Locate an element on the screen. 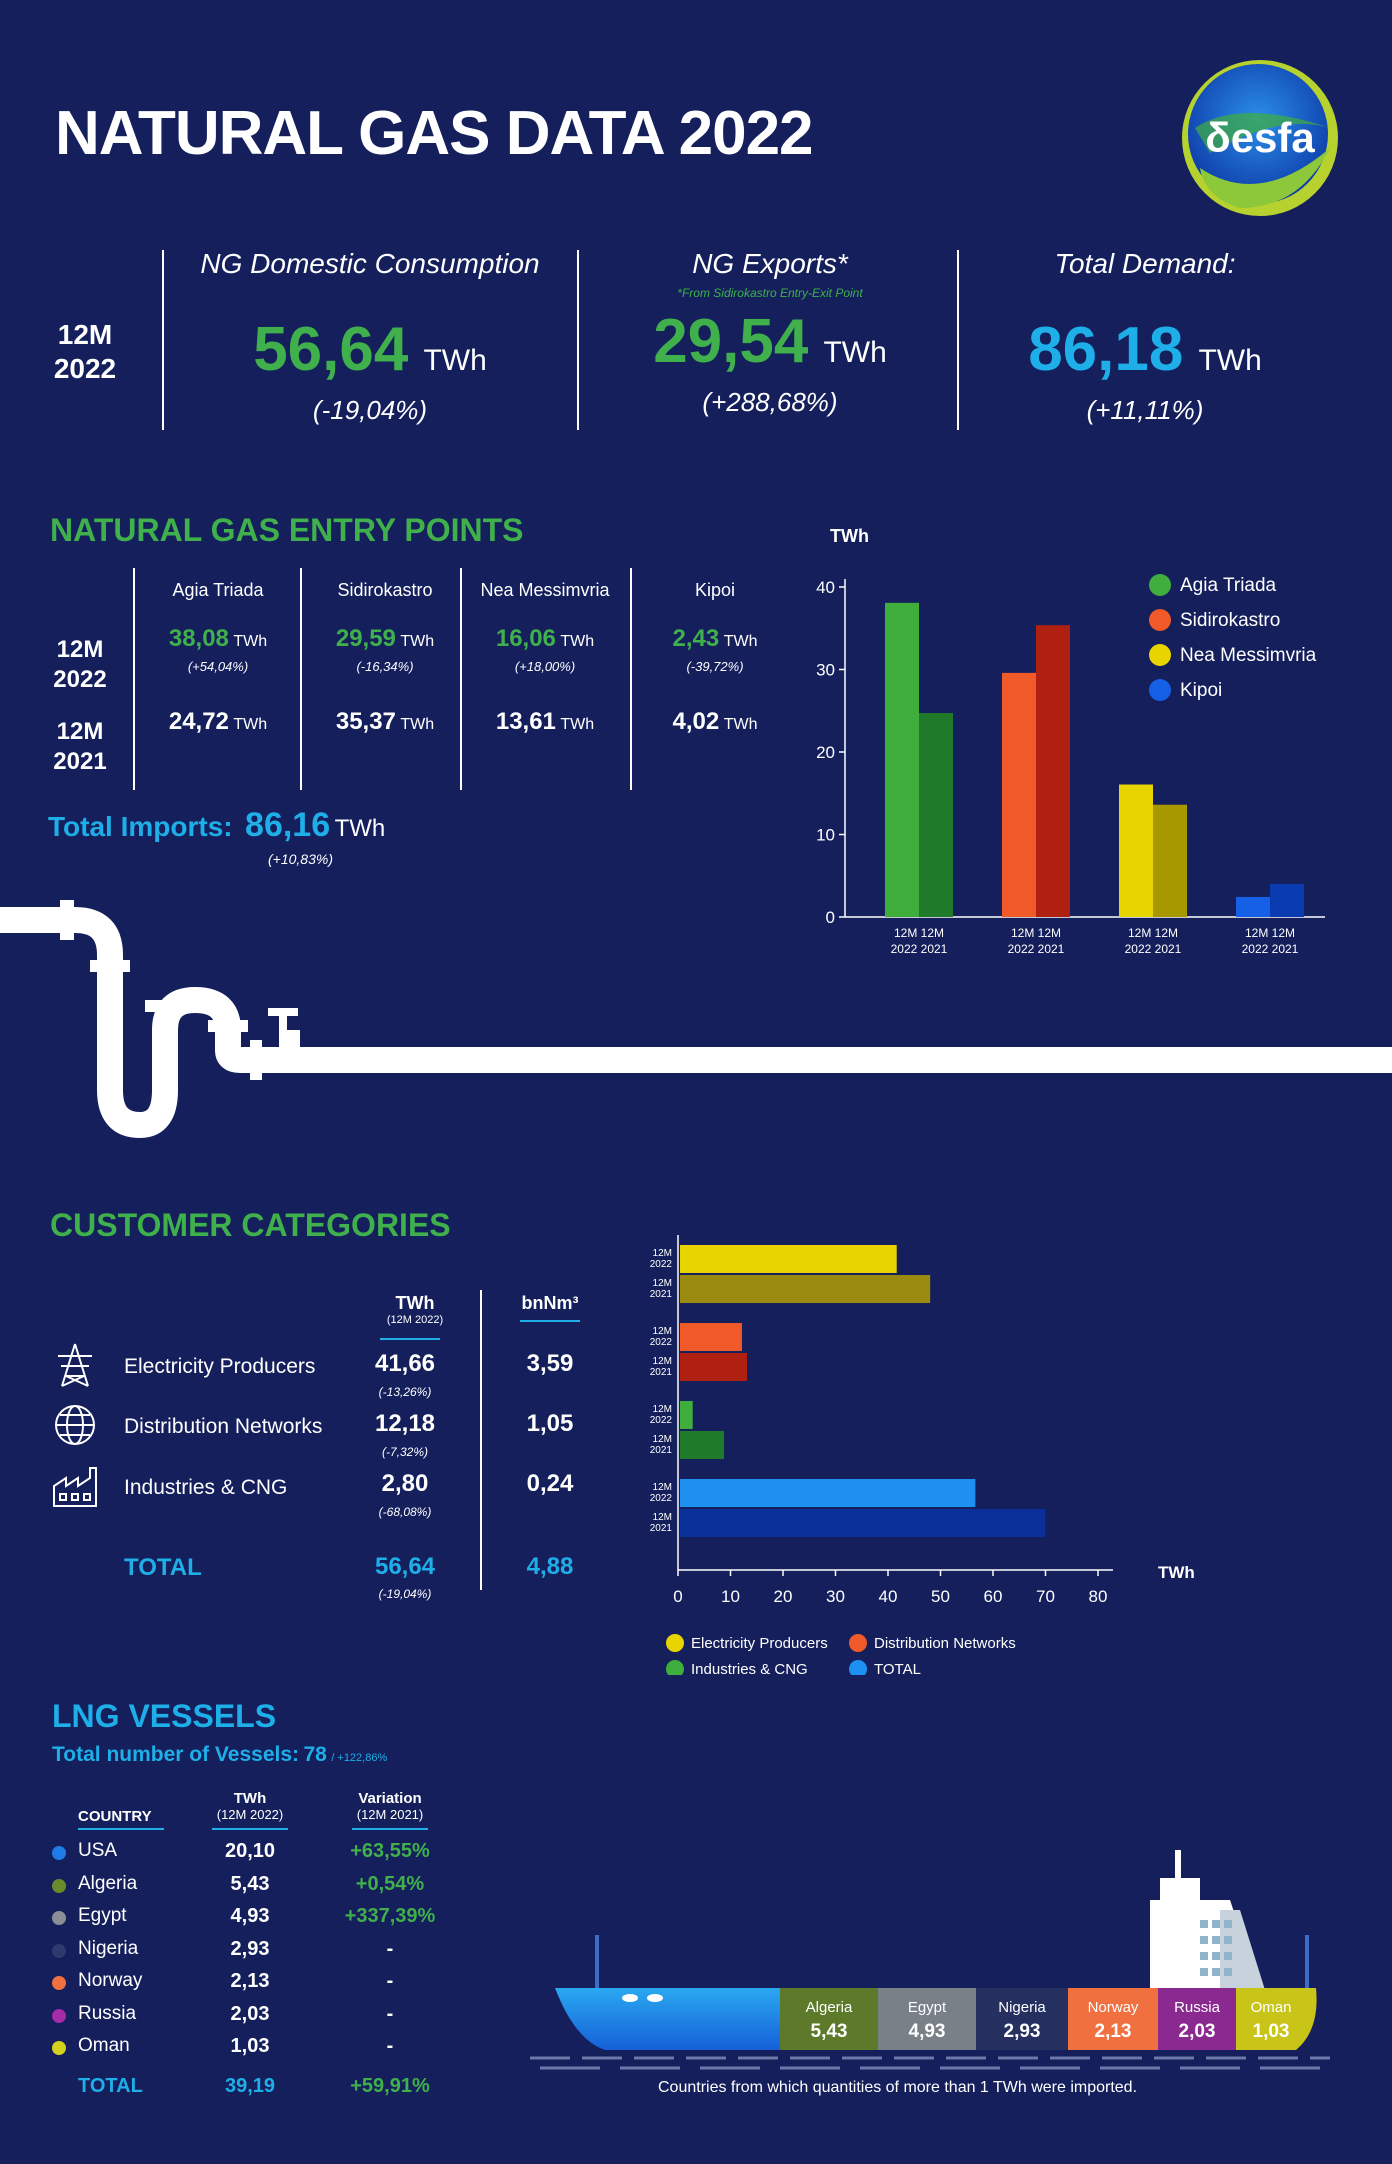 The image size is (1392, 2164). lng-variation: +337,39% is located at coordinates (390, 1916).